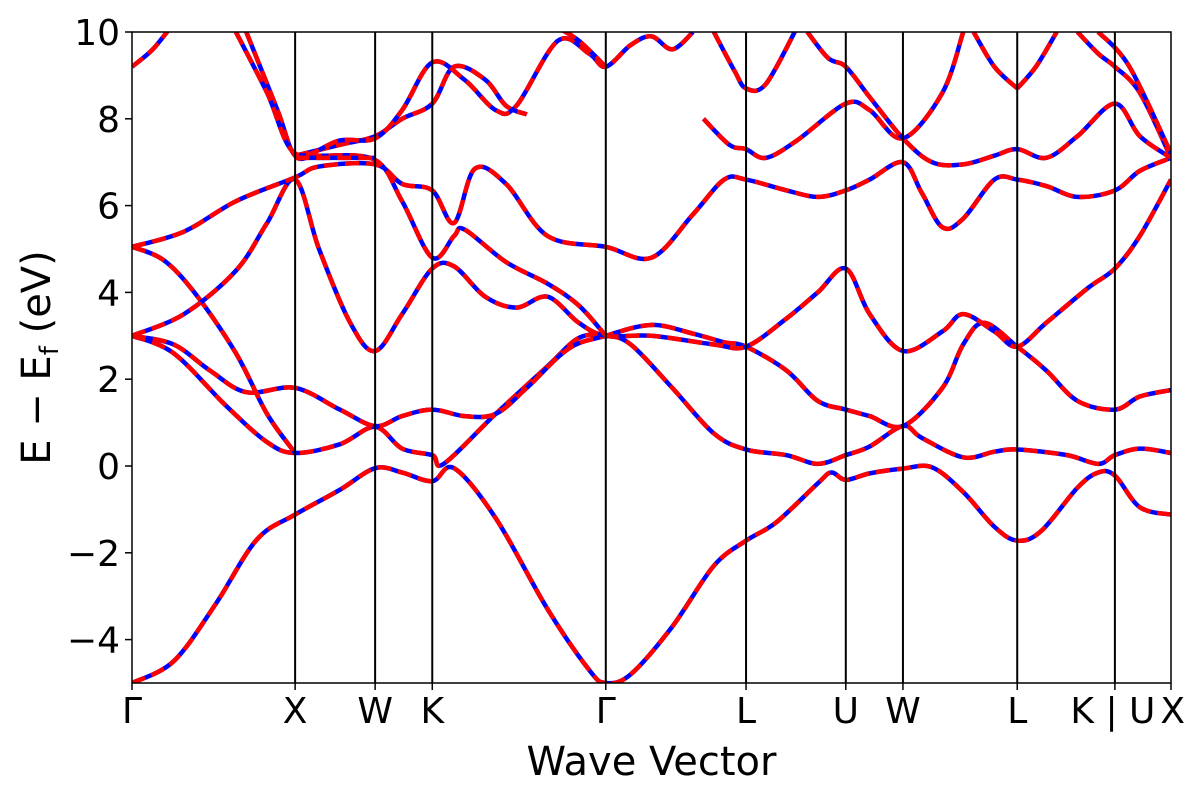 The image size is (1200, 800). What do you see at coordinates (37, 410) in the screenshot?
I see `y-axis-label-main: E − E` at bounding box center [37, 410].